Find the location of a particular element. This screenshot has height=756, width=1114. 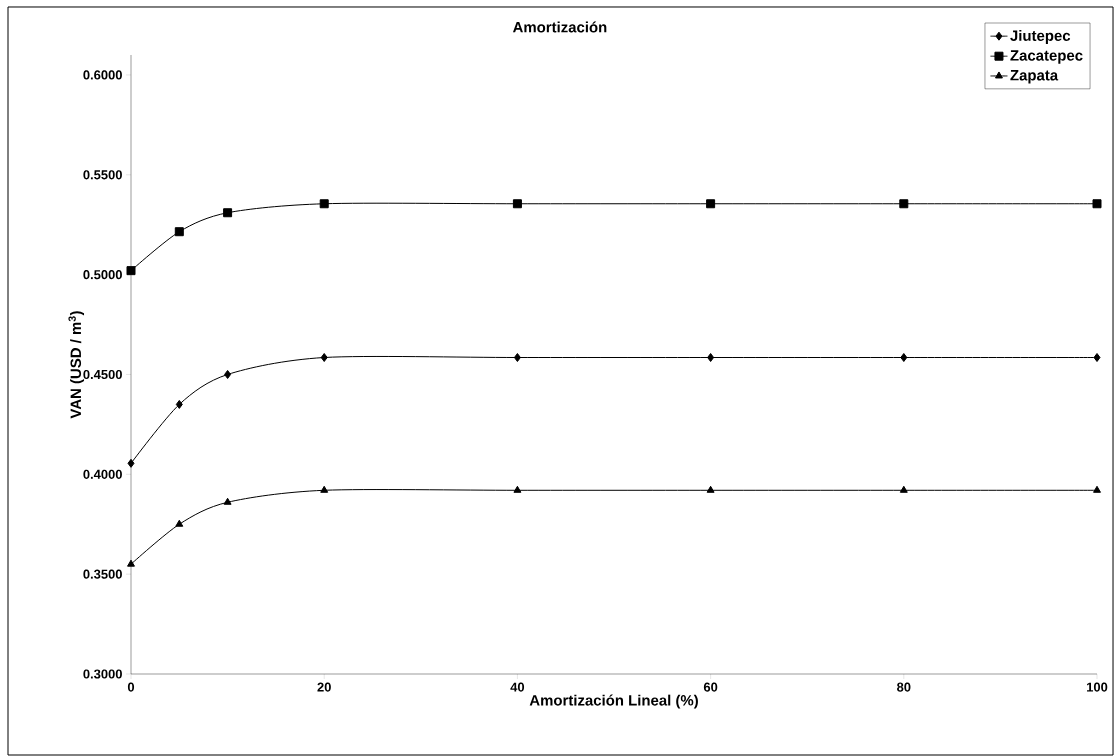

y-tick-label: 0.4500 is located at coordinates (102, 374).